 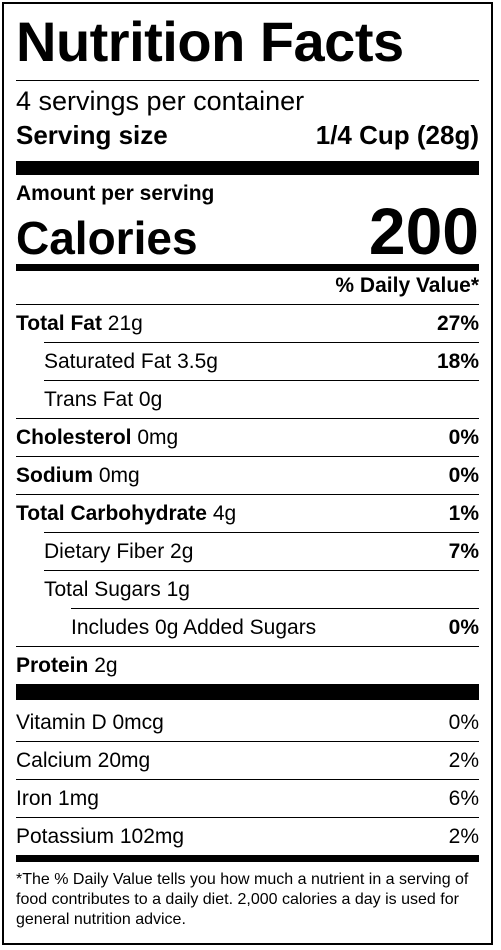 I want to click on nutrient-label: Trans Fat, so click(x=89, y=399).